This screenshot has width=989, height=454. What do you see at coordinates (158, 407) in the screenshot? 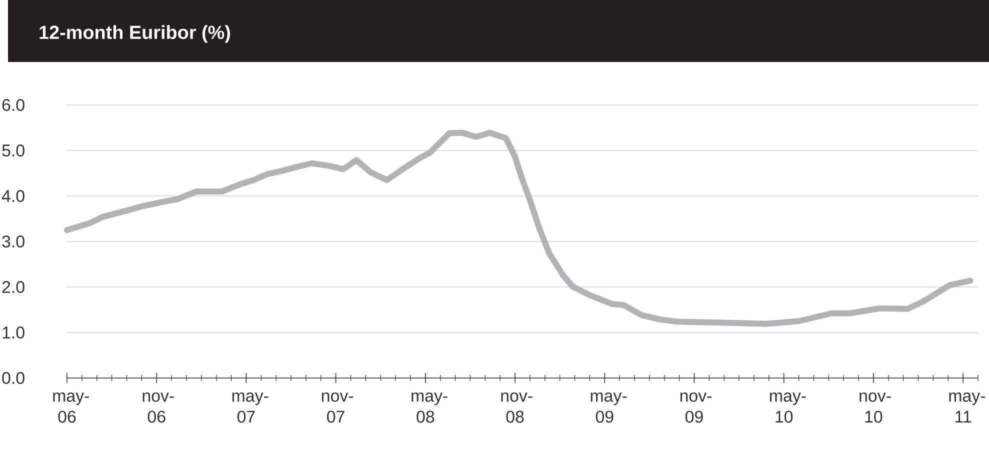
I see `x-tick-label: nov-06` at bounding box center [158, 407].